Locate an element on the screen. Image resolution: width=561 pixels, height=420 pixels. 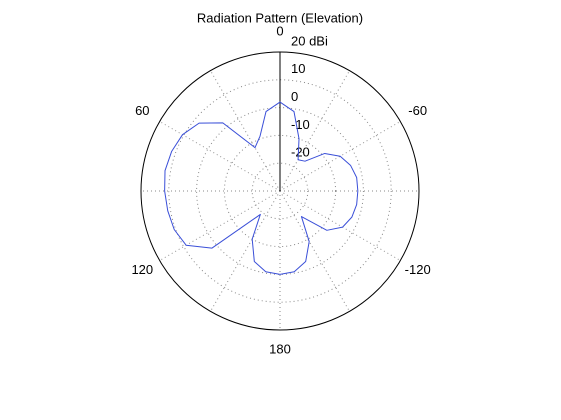
theta-tick-label: 0 is located at coordinates (279, 30).